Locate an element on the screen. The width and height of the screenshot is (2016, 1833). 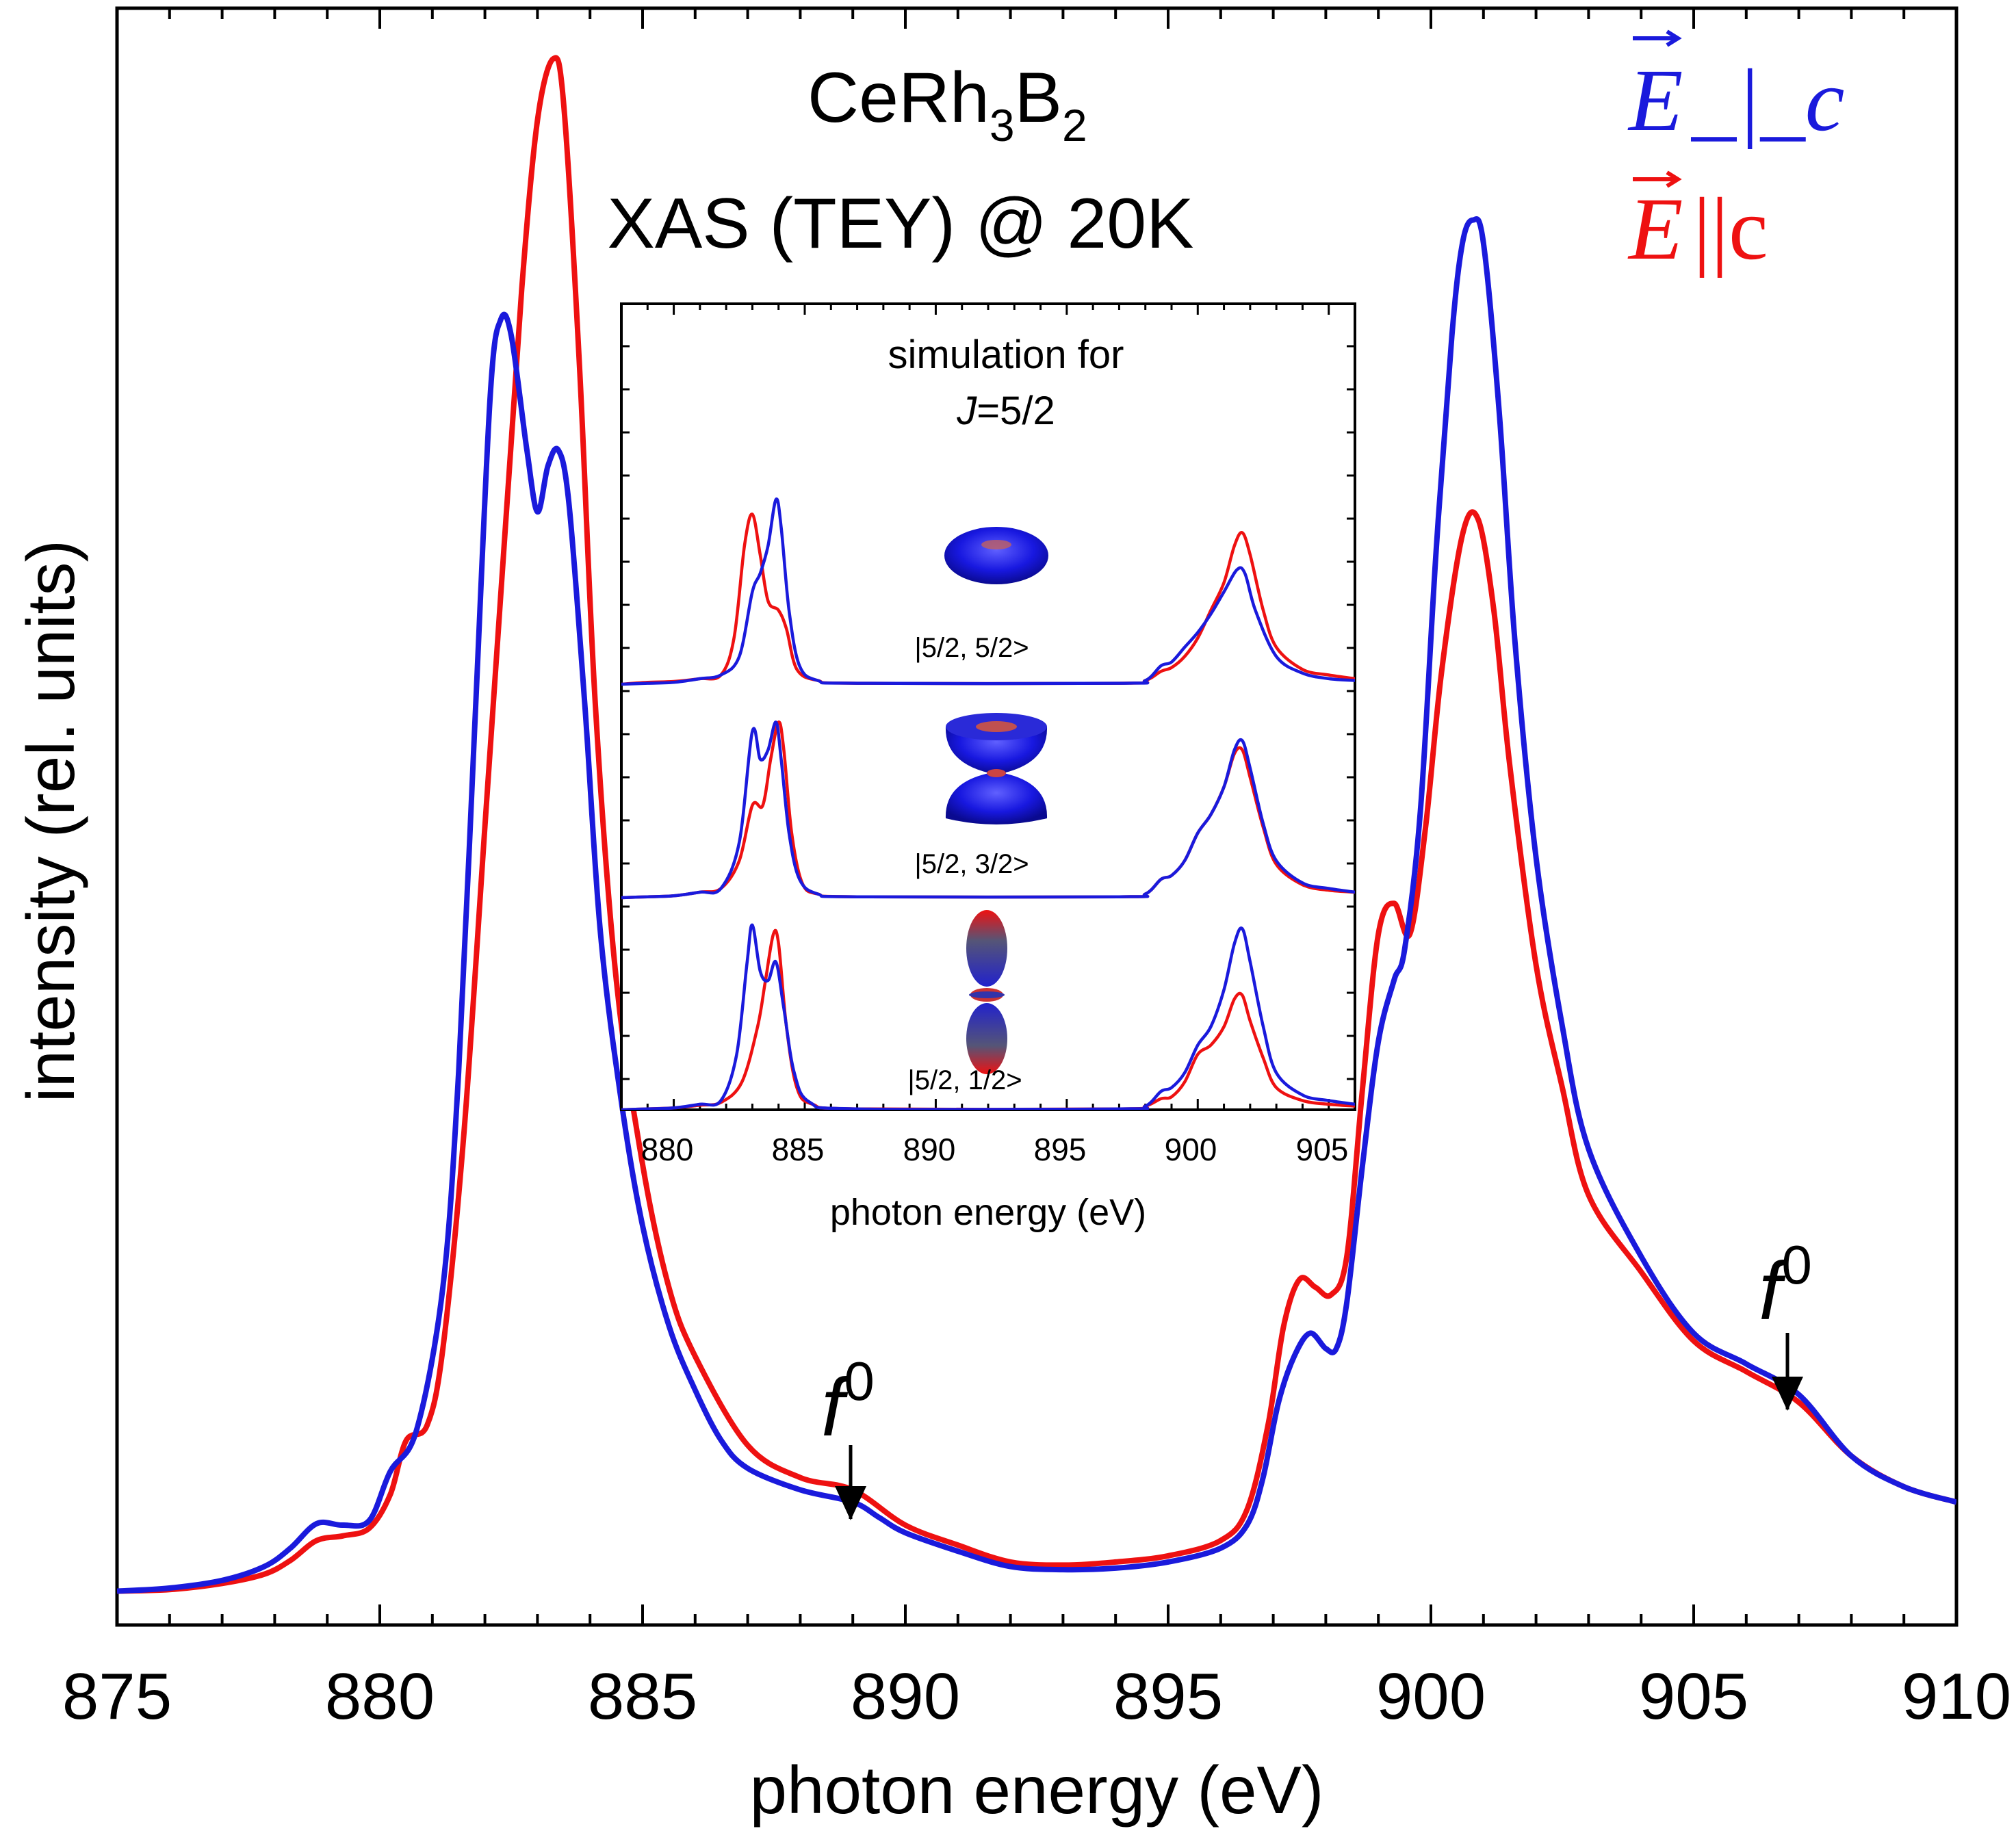
inset-x-tick: 880 is located at coordinates (667, 1149).